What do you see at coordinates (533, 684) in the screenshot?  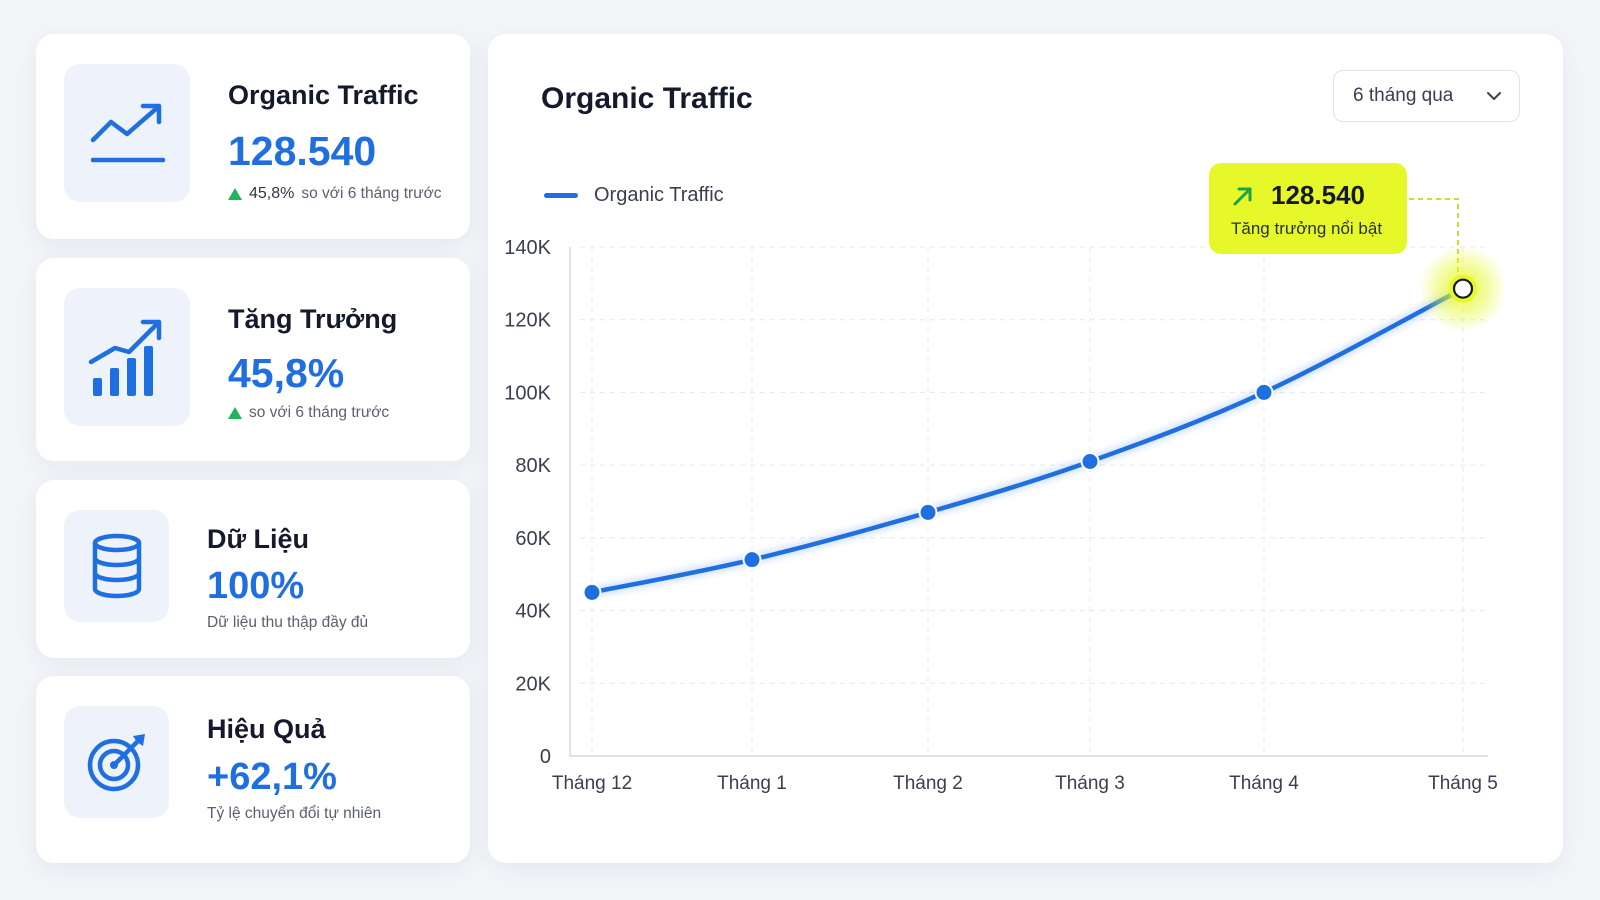 I see `y-tick-label: 20K` at bounding box center [533, 684].